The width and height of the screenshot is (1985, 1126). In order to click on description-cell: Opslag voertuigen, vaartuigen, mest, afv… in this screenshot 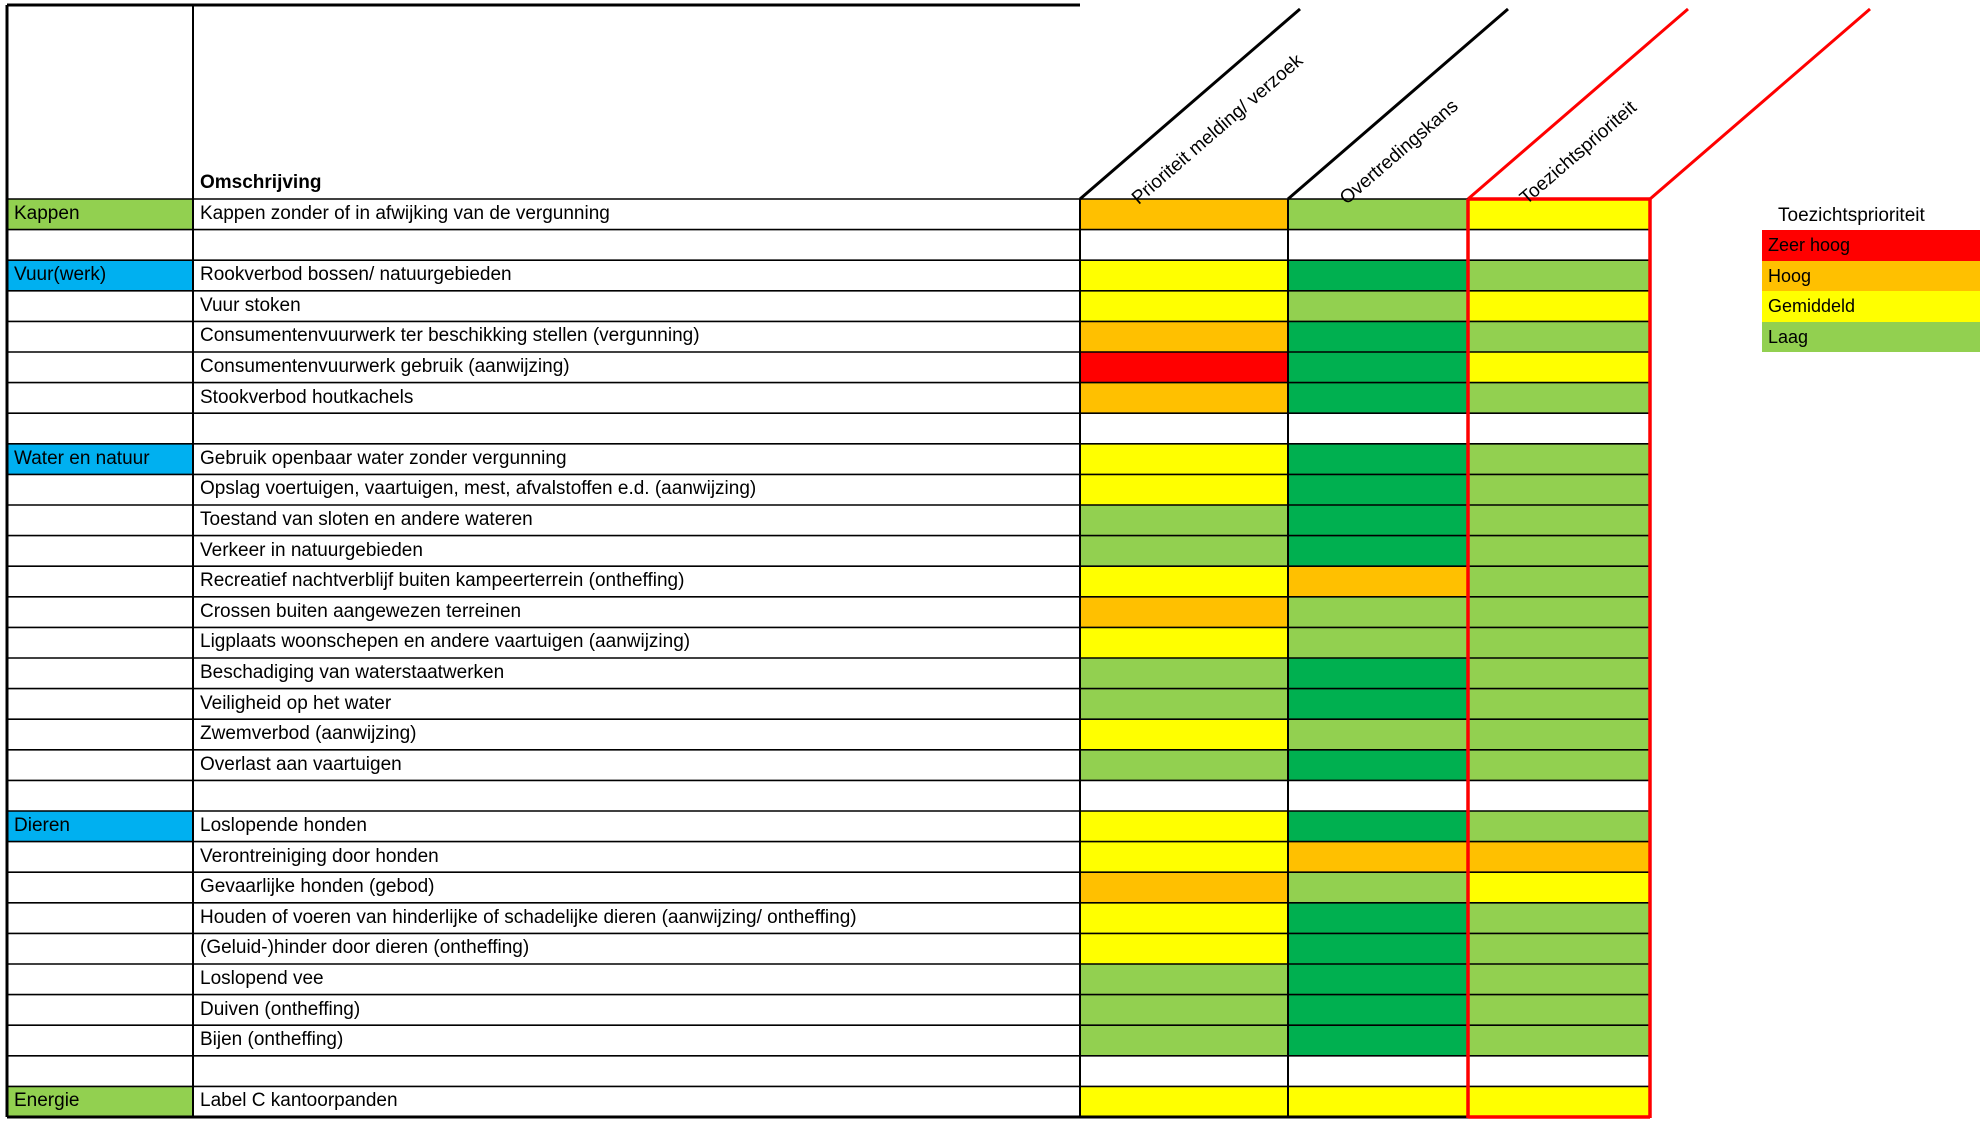, I will do `click(478, 489)`.